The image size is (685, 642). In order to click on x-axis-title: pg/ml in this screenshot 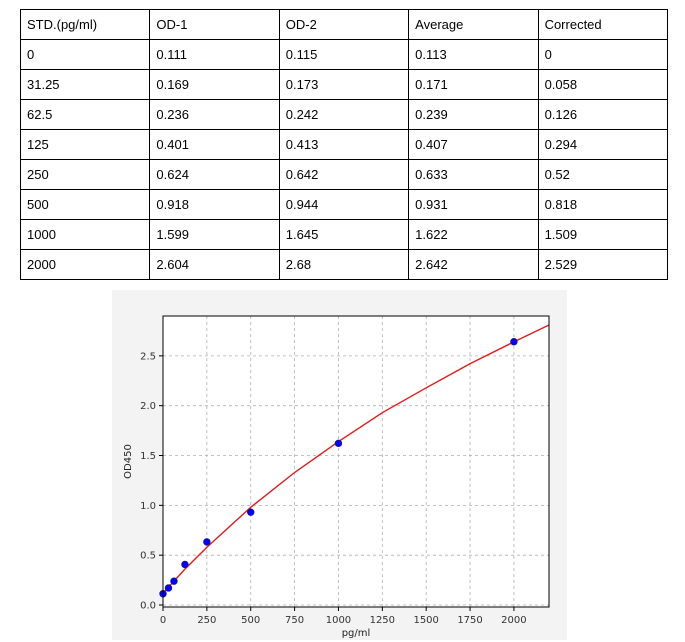, I will do `click(356, 633)`.